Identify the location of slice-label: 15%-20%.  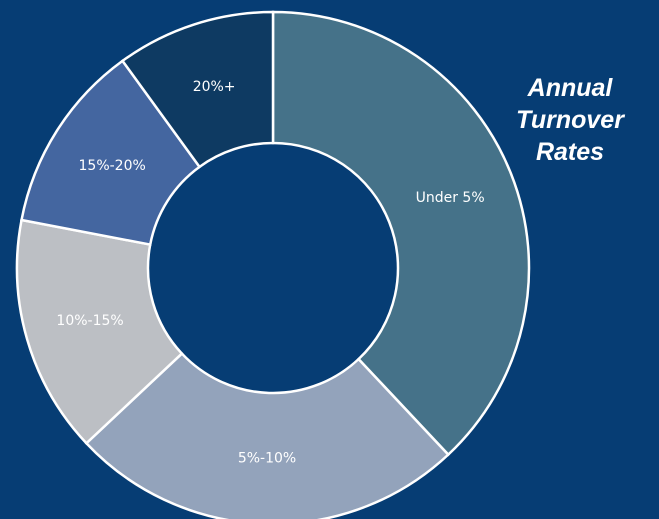
(112, 166).